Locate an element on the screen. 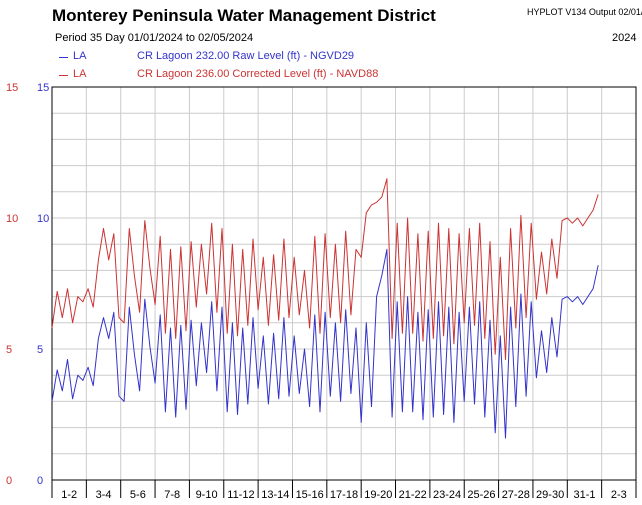  x-tick-label: 23-24 is located at coordinates (447, 495).